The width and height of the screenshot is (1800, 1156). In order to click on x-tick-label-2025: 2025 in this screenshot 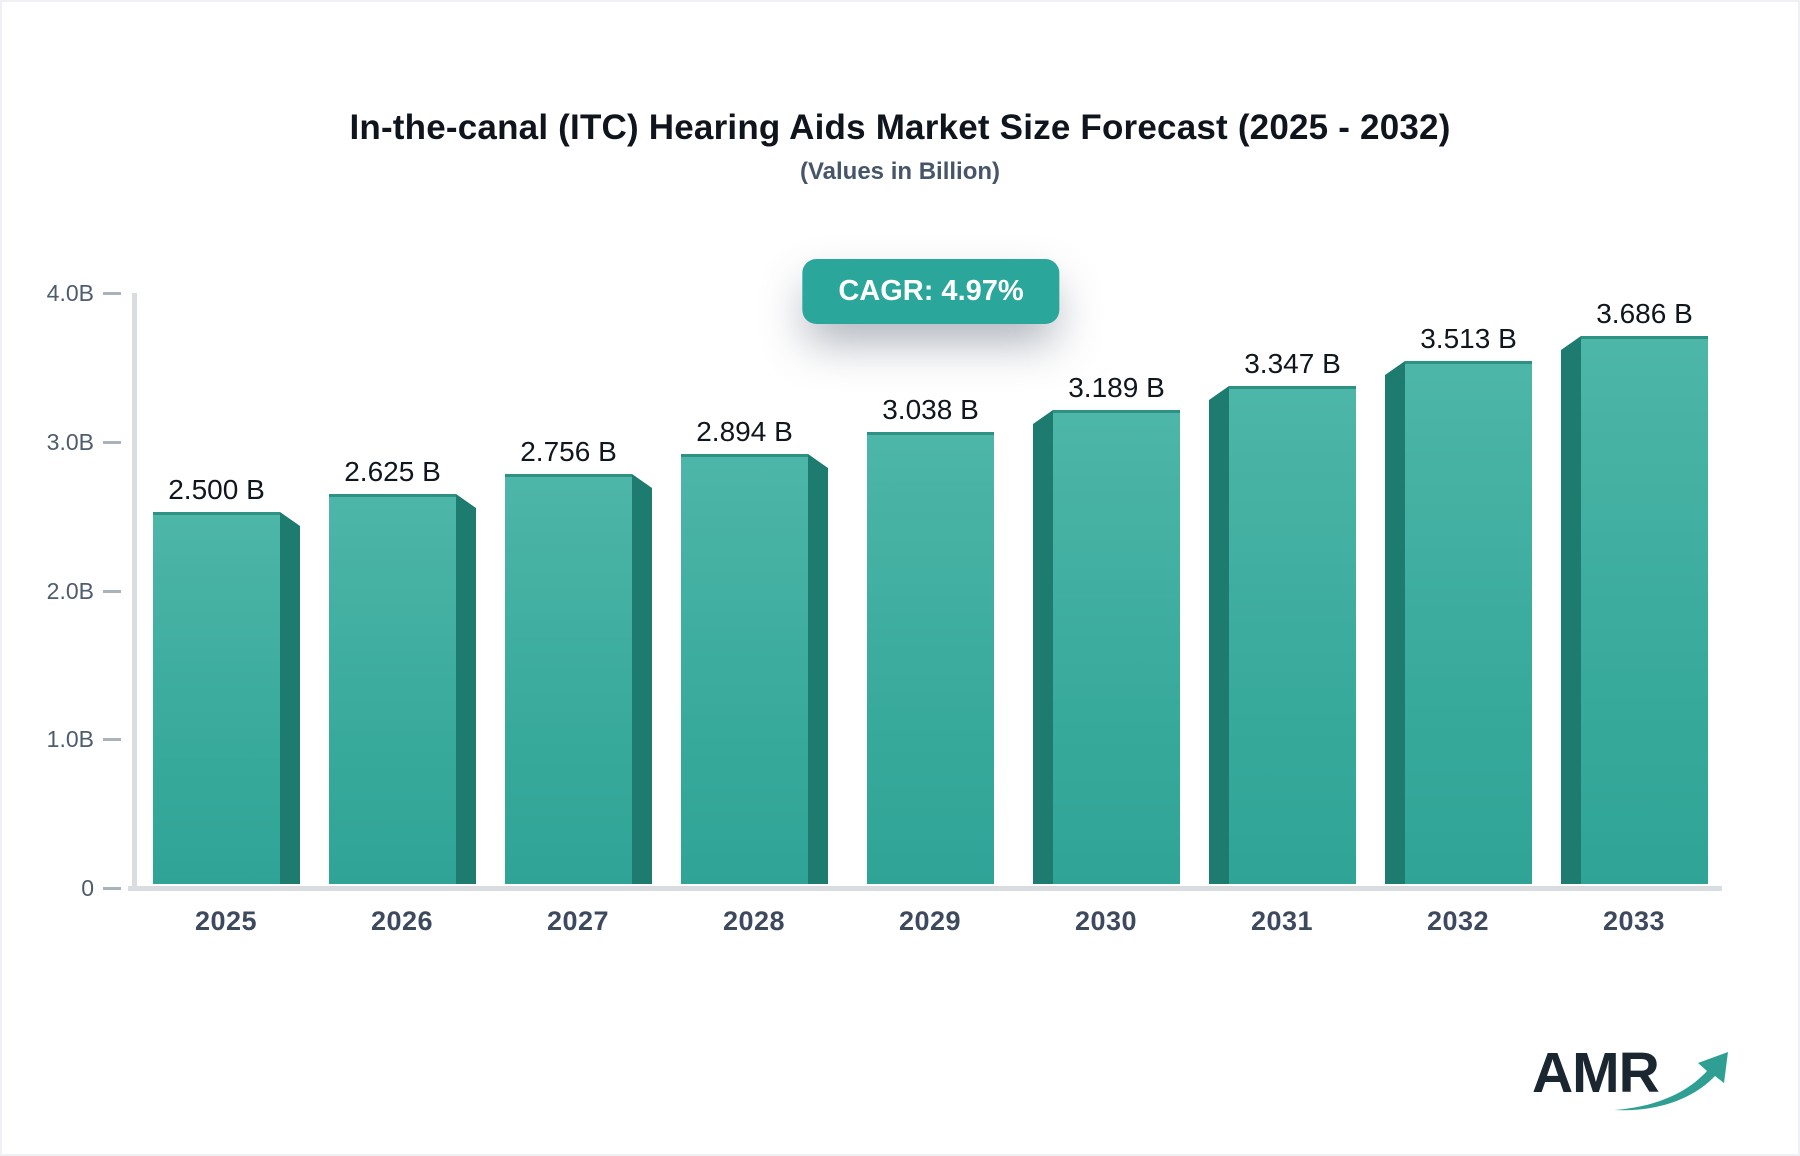, I will do `click(226, 921)`.